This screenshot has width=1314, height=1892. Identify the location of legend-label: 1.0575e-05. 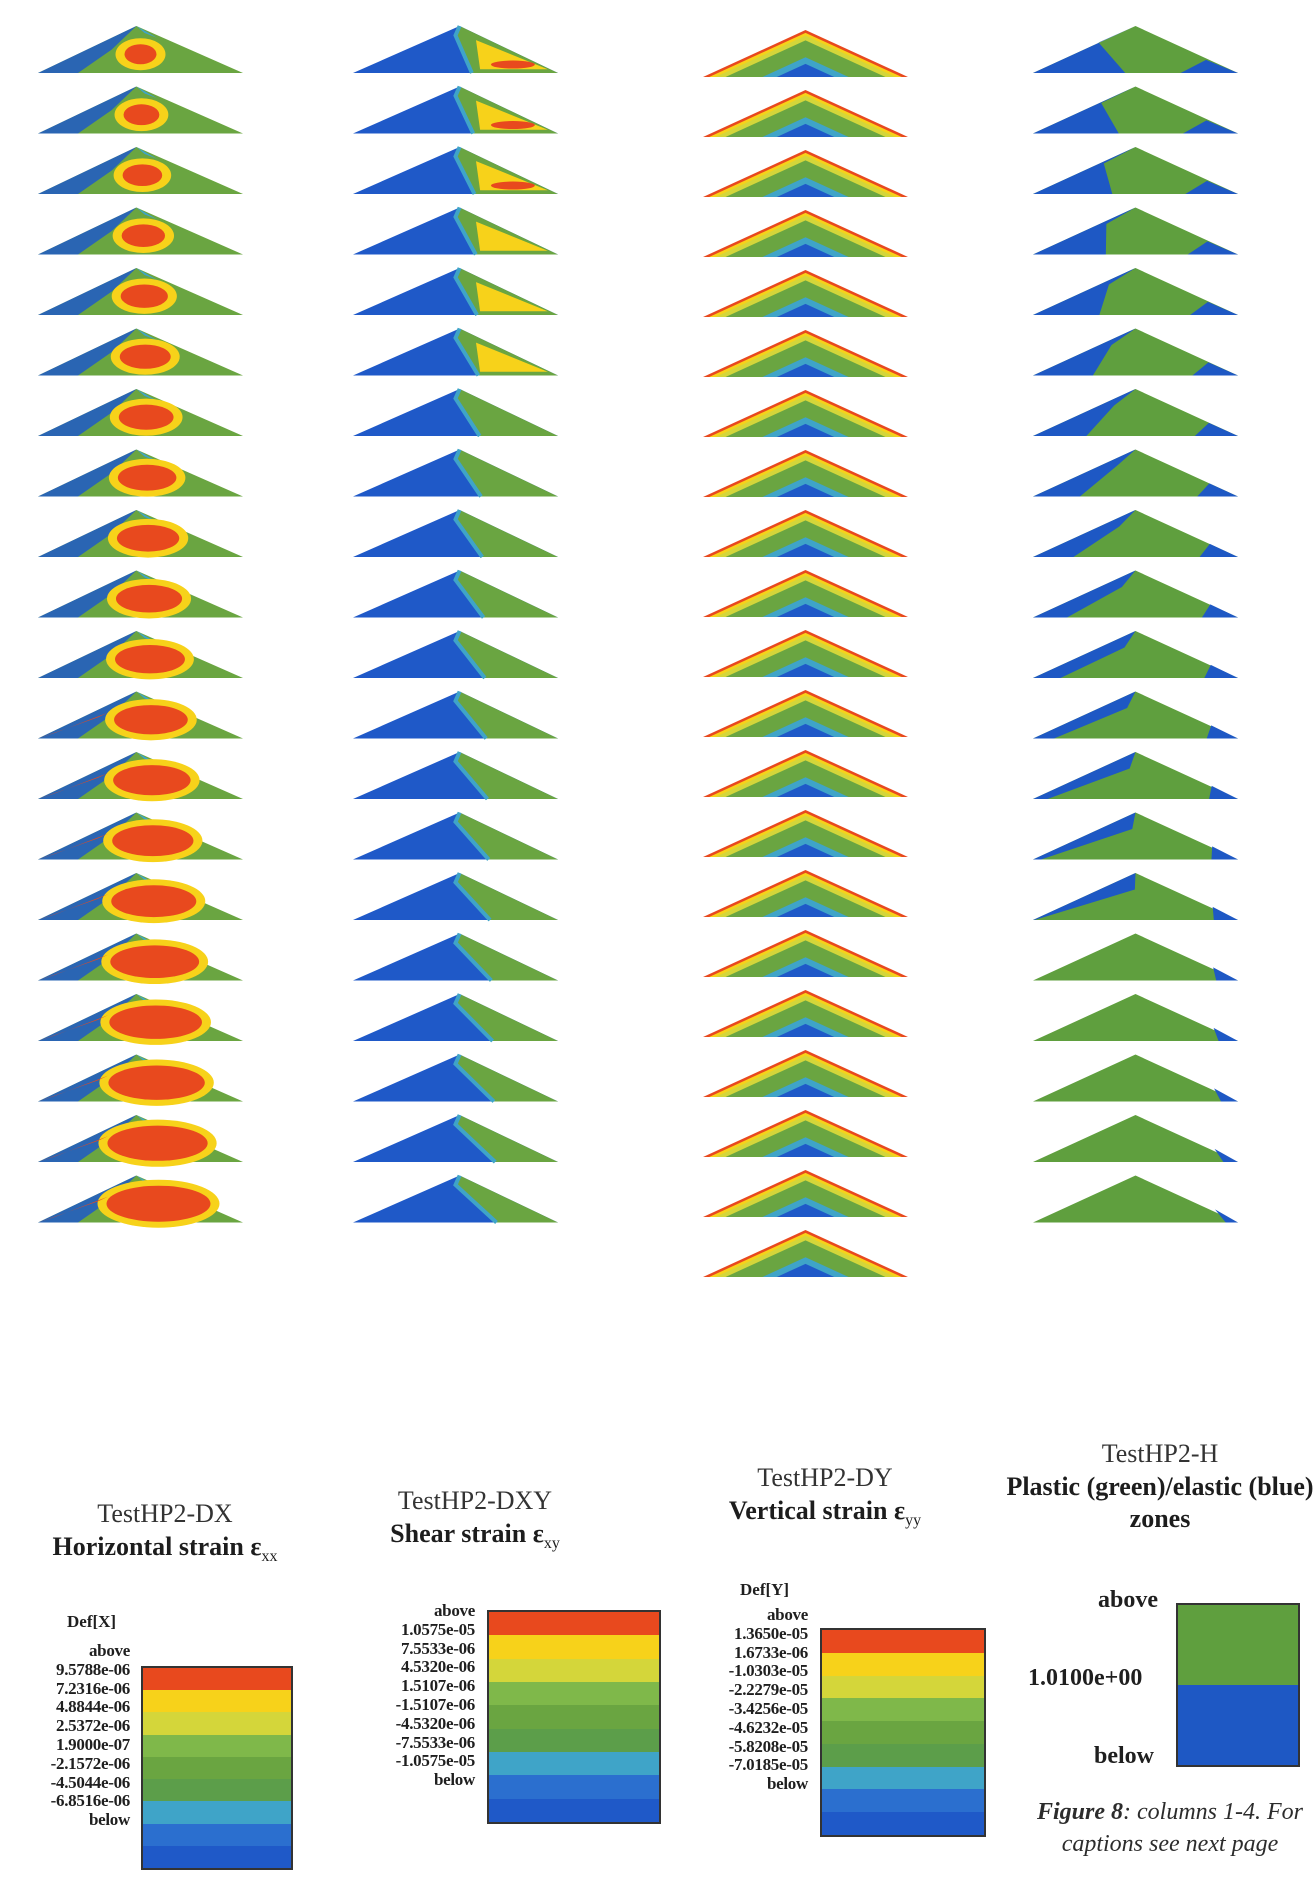
(438, 1629).